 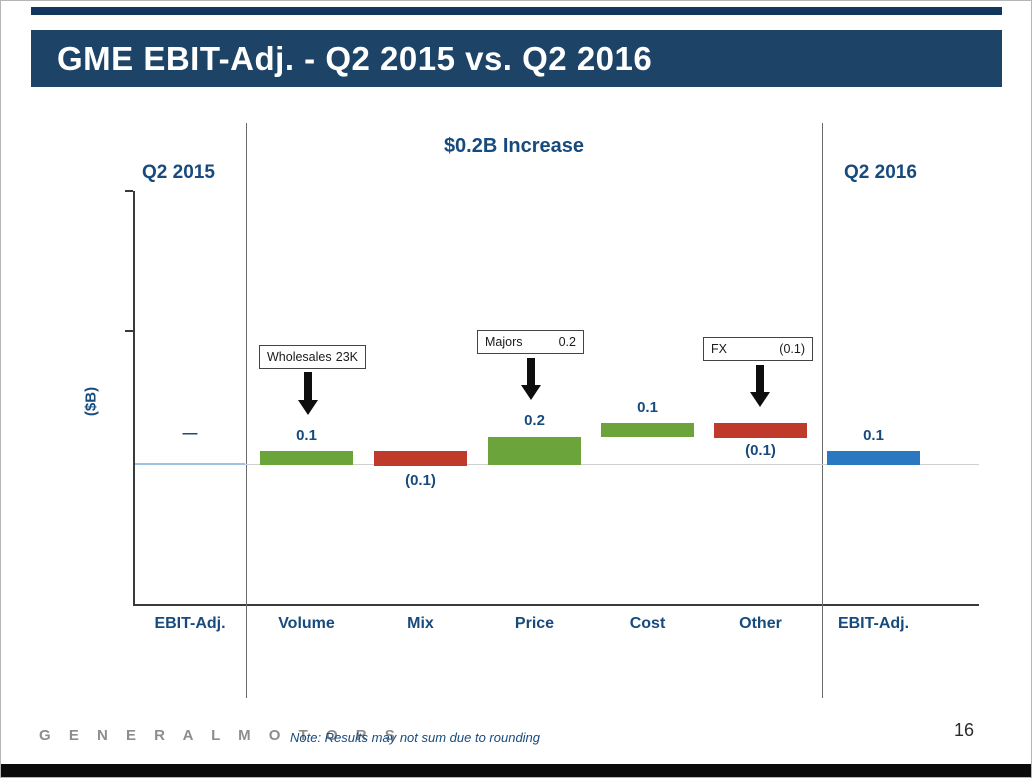 What do you see at coordinates (190, 464) in the screenshot?
I see `q2-2015-value-line` at bounding box center [190, 464].